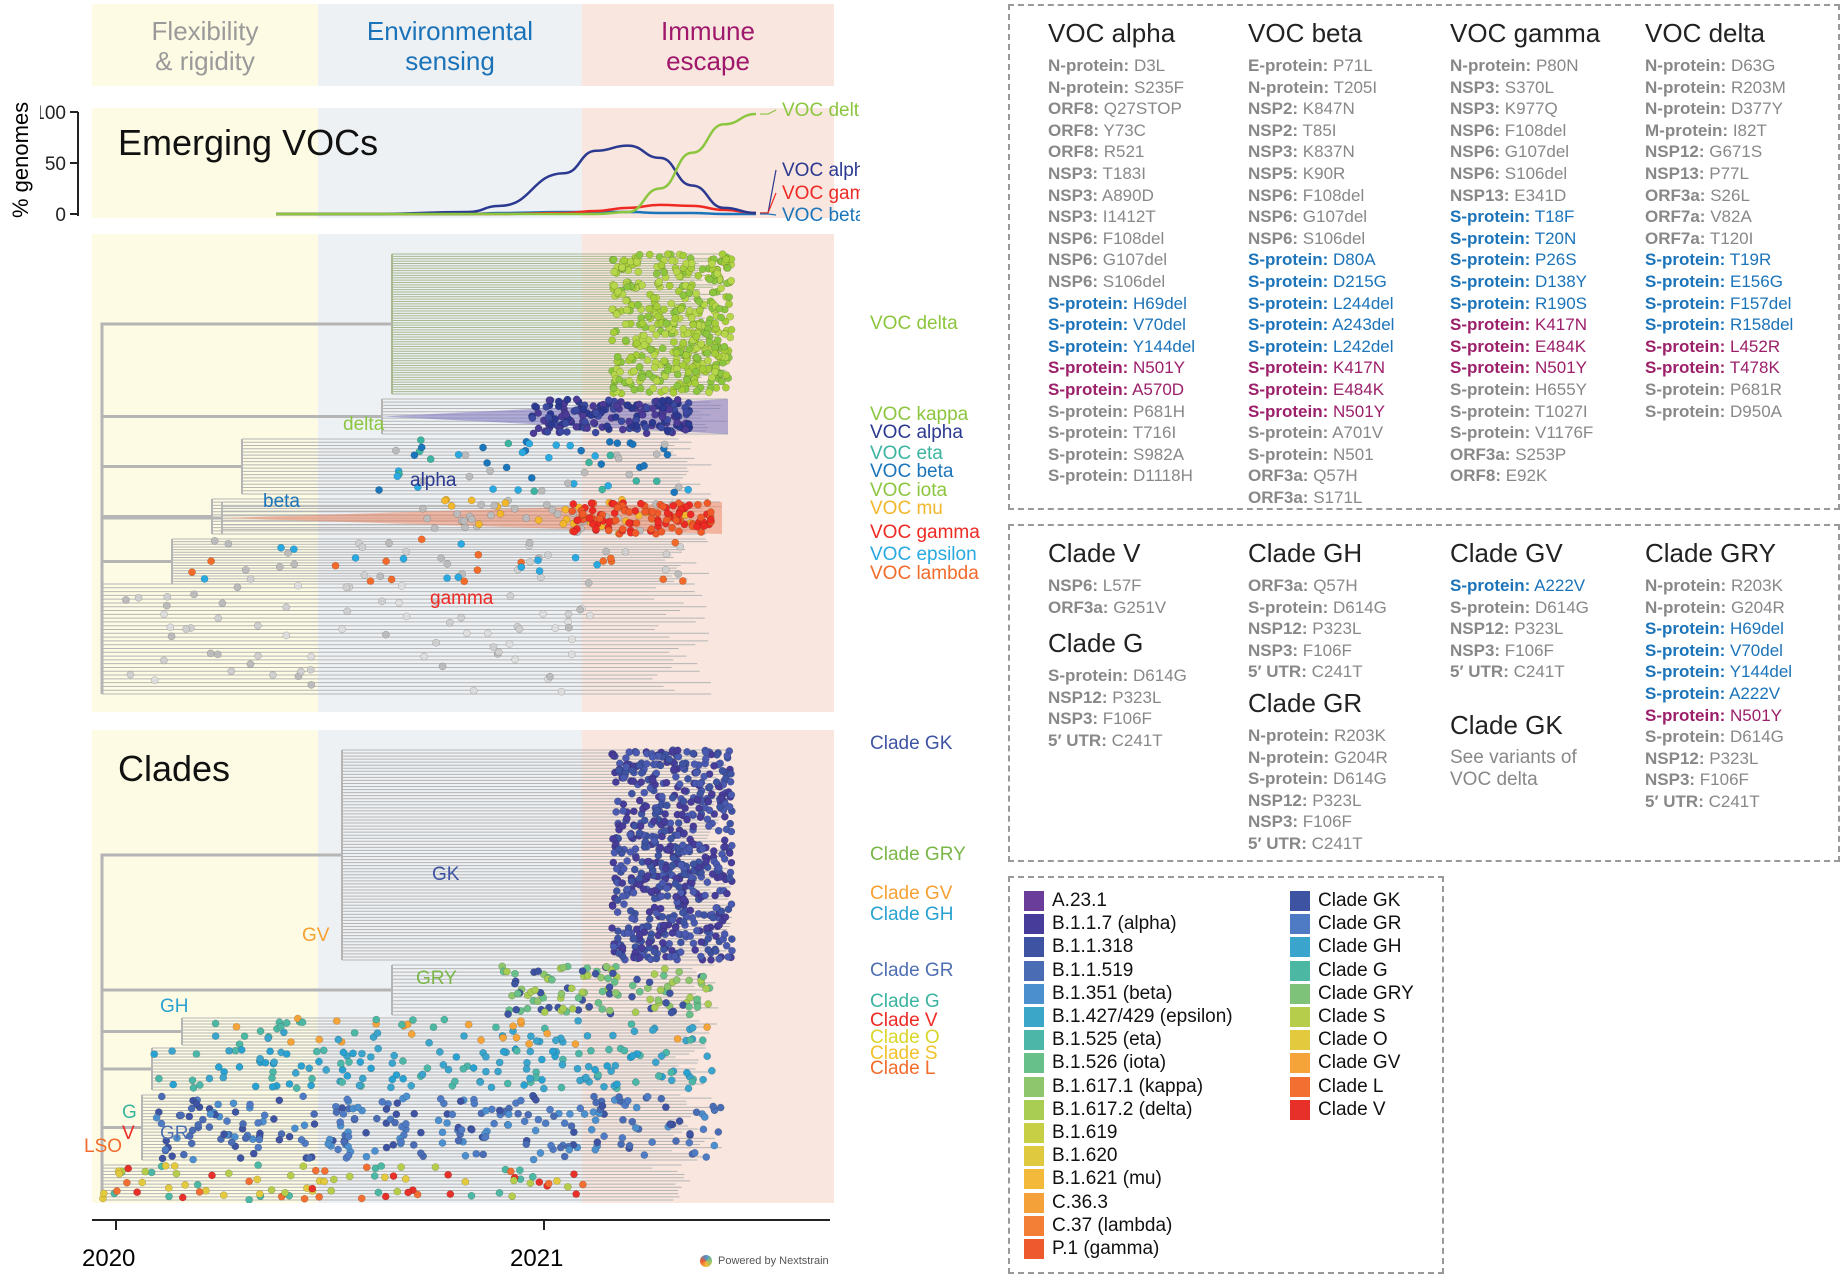  What do you see at coordinates (1321, 66) in the screenshot?
I see `mutation-row: E-protein: P71L` at bounding box center [1321, 66].